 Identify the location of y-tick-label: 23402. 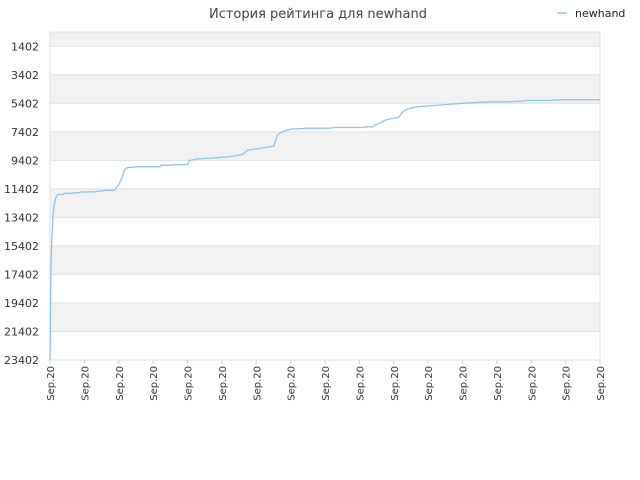
(21, 360).